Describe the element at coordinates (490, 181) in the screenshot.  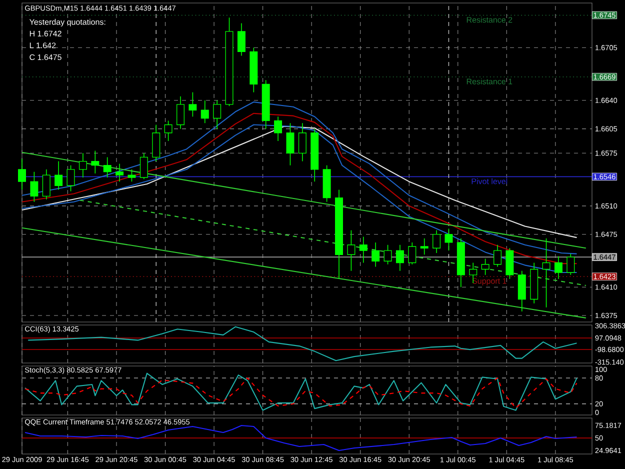
I see `ref-line-label: Pivot level` at that location.